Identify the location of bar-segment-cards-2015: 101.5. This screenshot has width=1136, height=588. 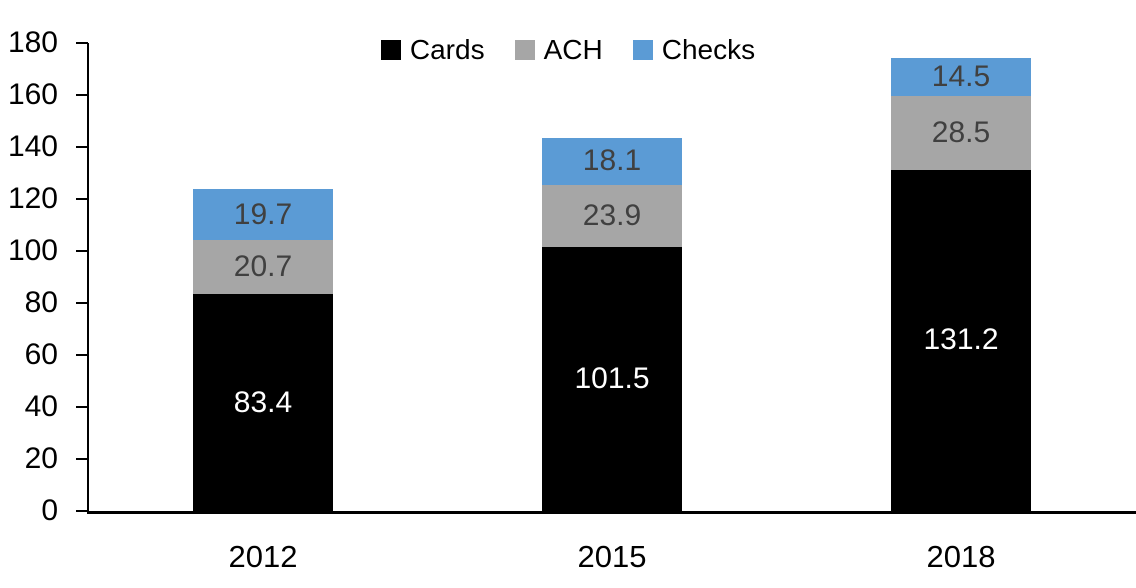
(612, 379).